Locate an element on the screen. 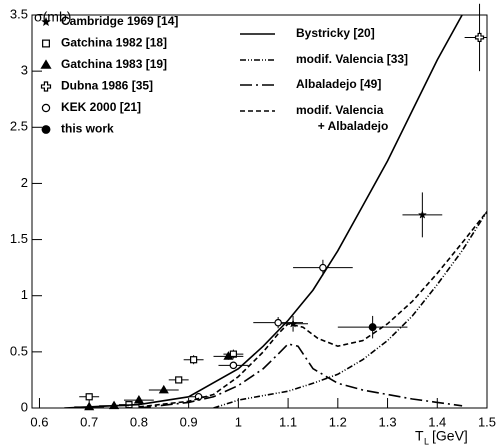  legend-label: Albaladejo [49] is located at coordinates (338, 84).